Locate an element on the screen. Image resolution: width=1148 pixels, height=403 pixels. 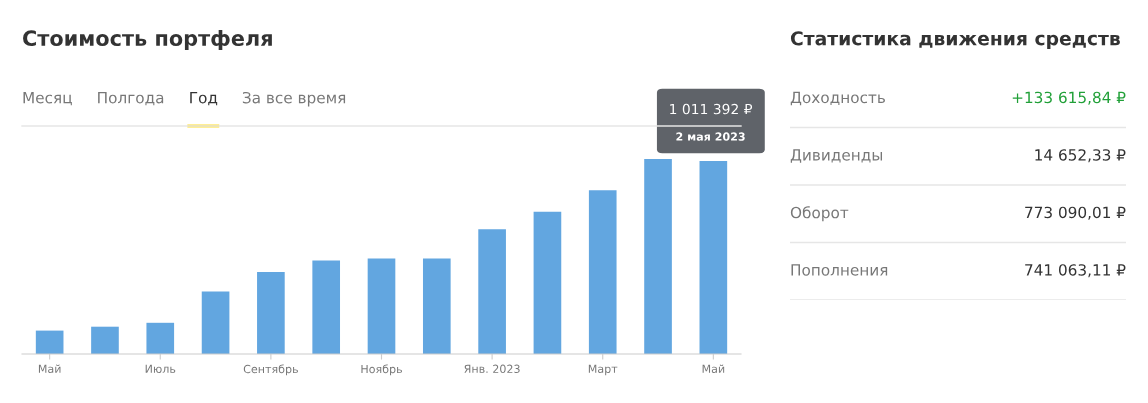
text: 1 011 392 ₽ is located at coordinates (711, 109).